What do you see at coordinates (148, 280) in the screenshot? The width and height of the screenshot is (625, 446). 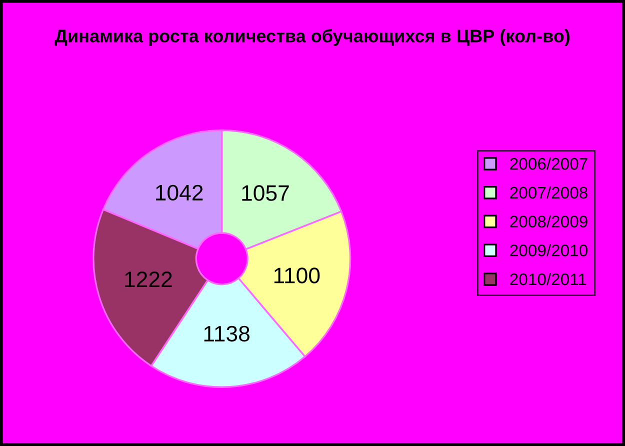 I see `data-label: 1222` at bounding box center [148, 280].